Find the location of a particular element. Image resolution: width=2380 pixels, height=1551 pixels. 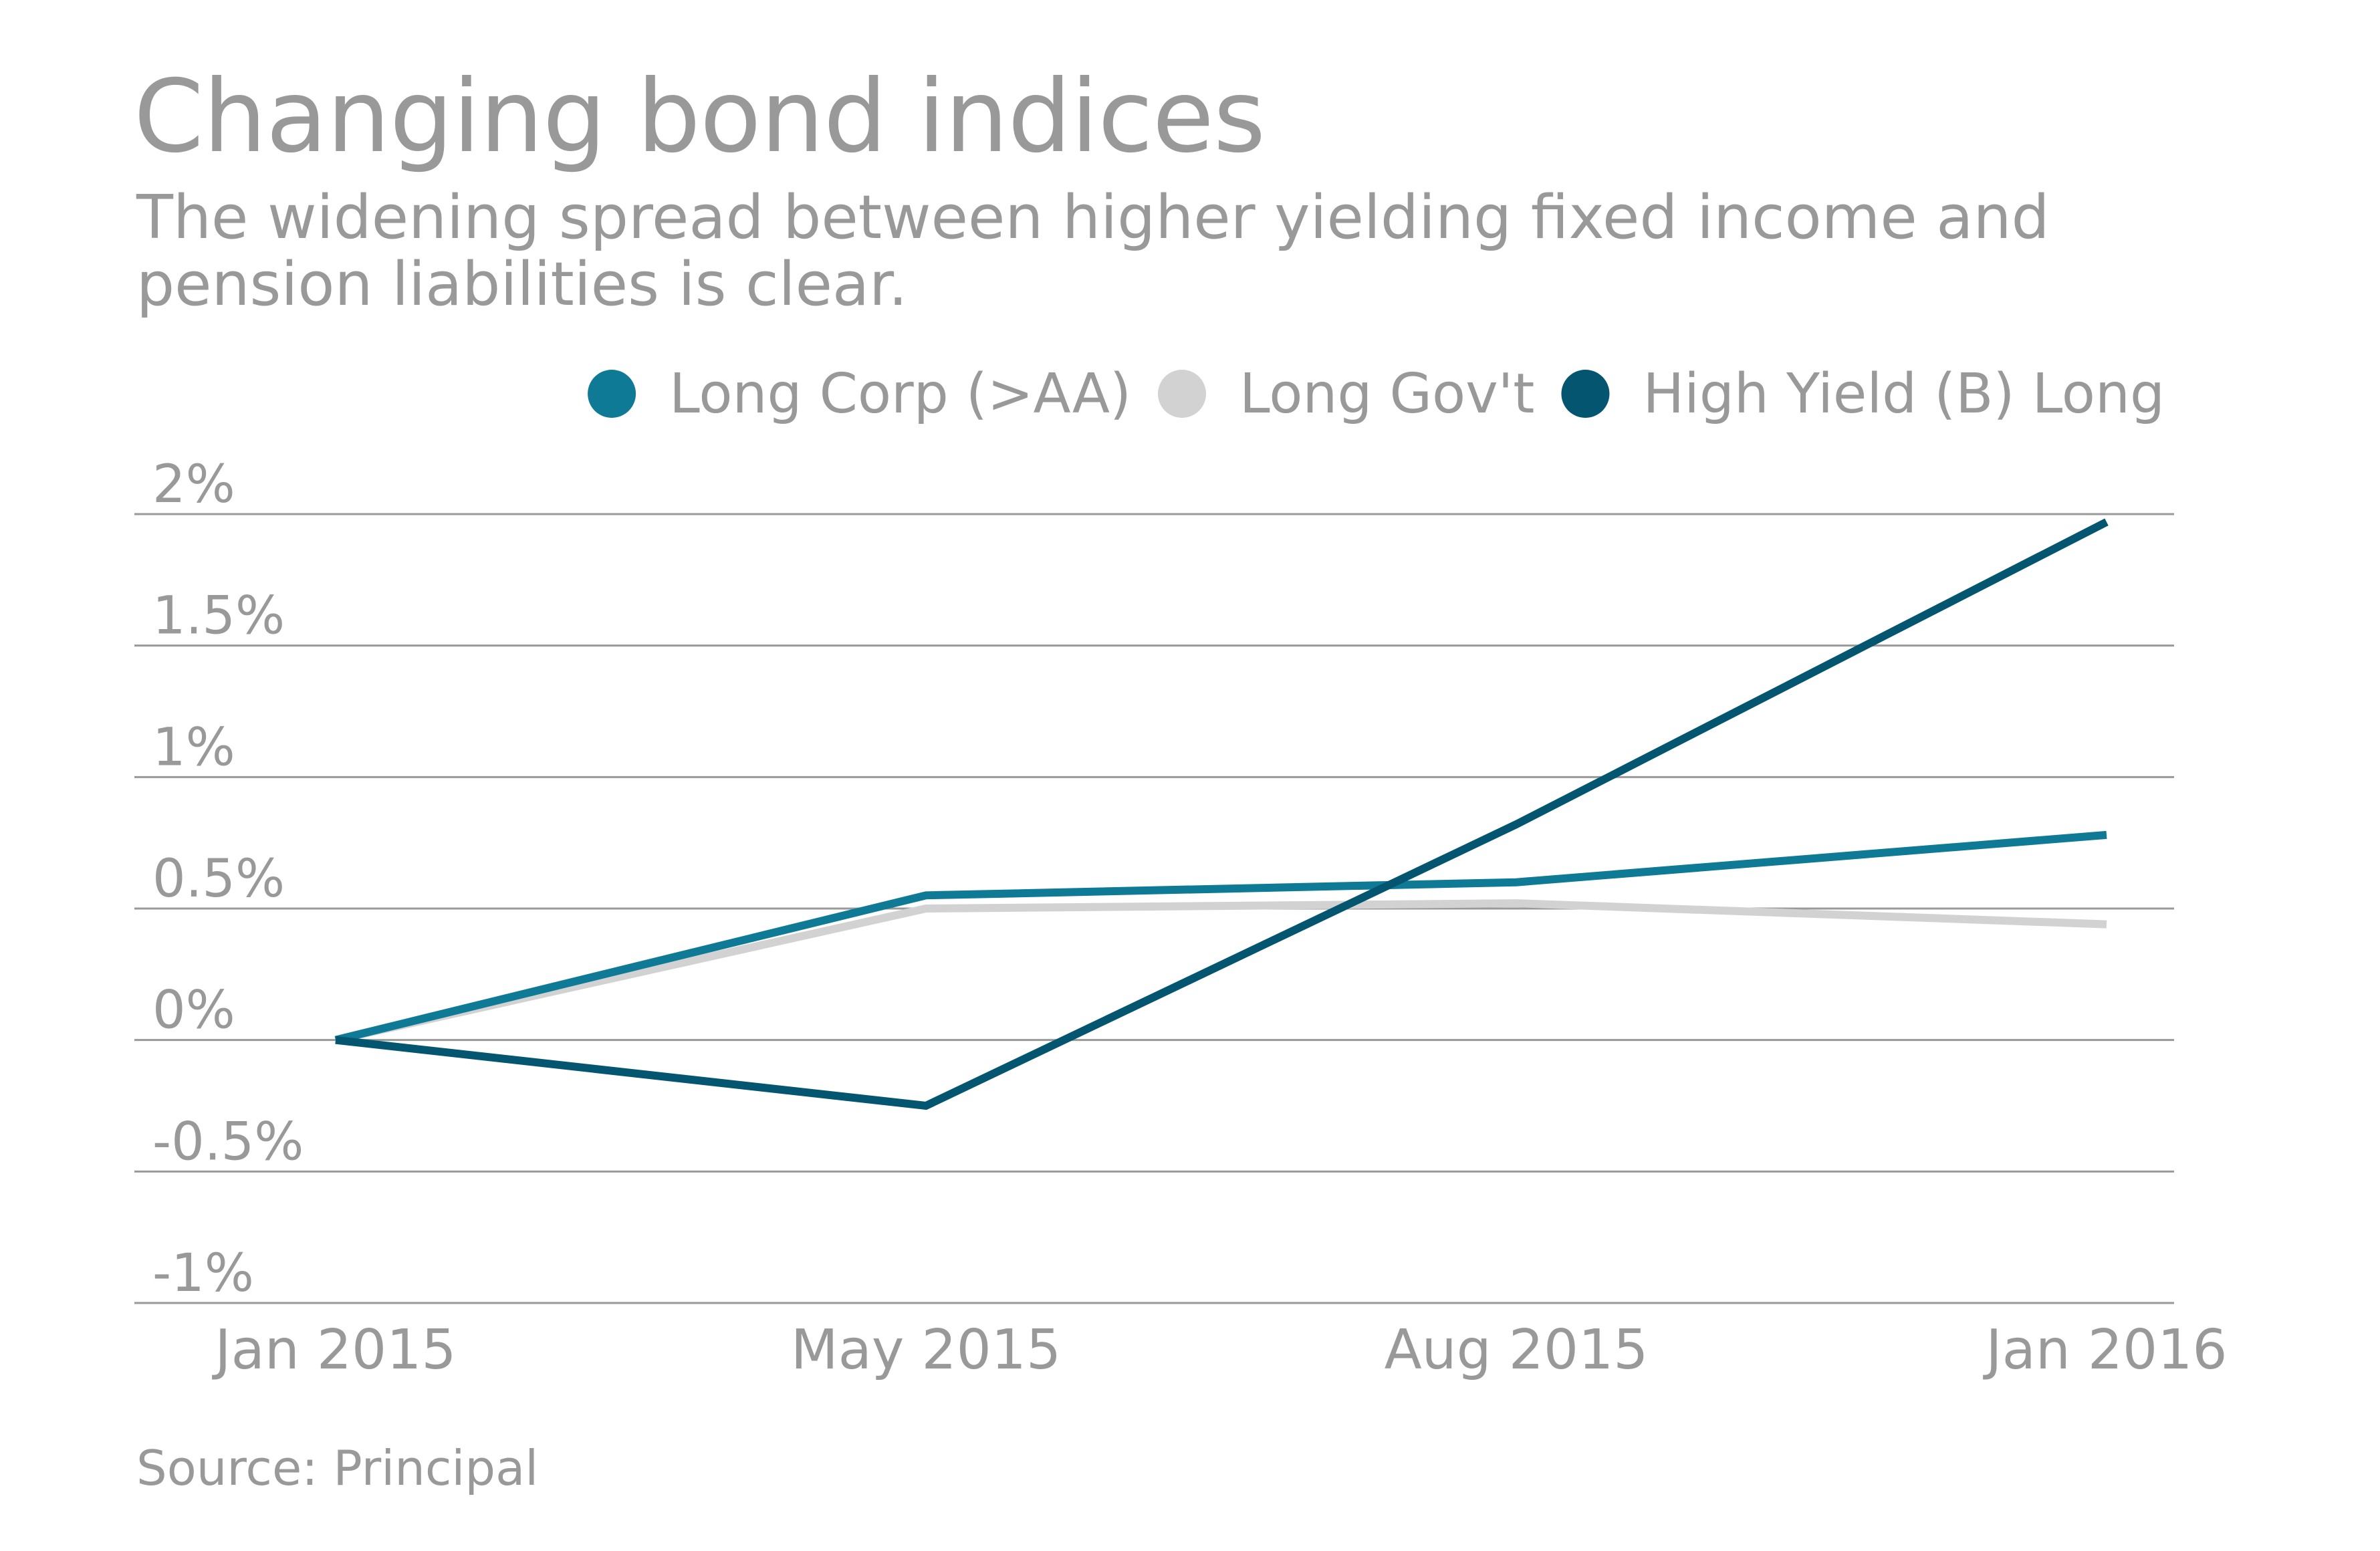

legend-label: Long Gov't is located at coordinates (1386, 394).